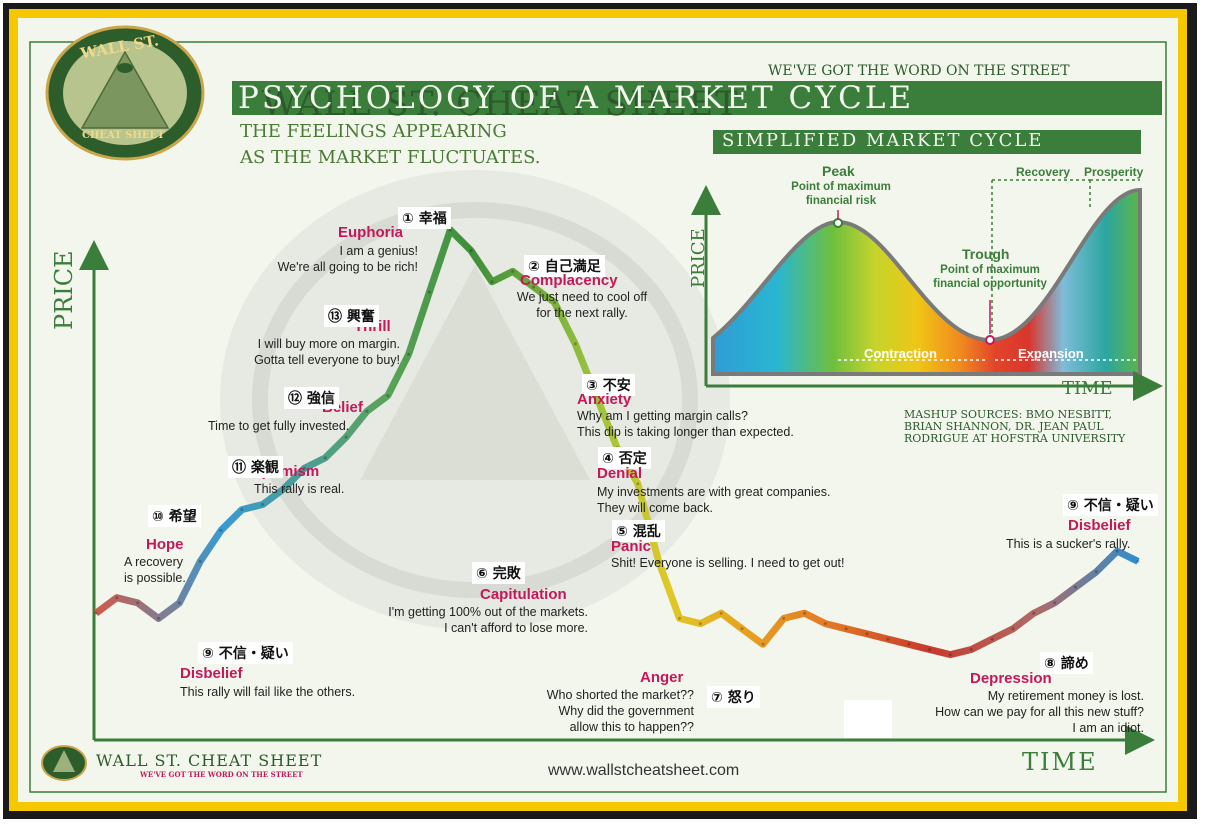 The height and width of the screenshot is (827, 1208). What do you see at coordinates (299, 489) in the screenshot?
I see `stage-text: This rally is real.` at bounding box center [299, 489].